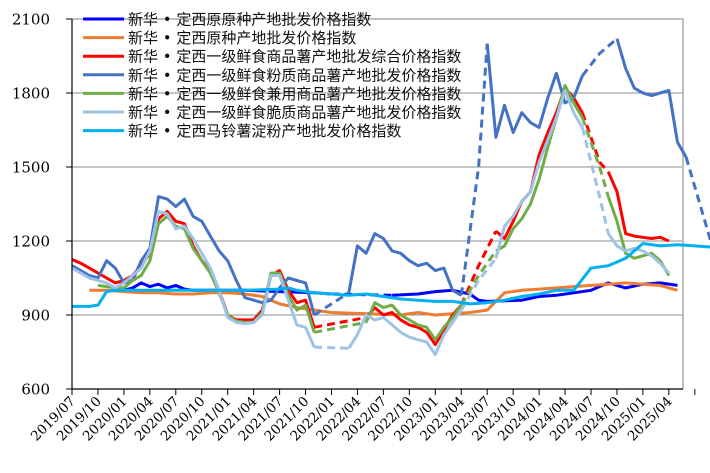 The height and width of the screenshot is (473, 710). What do you see at coordinates (31, 242) in the screenshot?
I see `y-tick-label: 1200` at bounding box center [31, 242].